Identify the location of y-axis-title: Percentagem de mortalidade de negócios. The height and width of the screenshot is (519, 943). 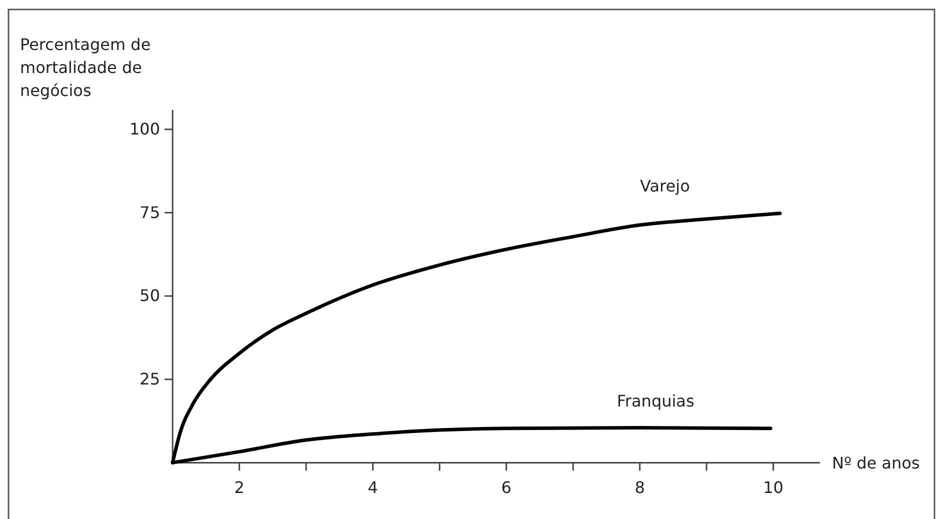
(85, 67).